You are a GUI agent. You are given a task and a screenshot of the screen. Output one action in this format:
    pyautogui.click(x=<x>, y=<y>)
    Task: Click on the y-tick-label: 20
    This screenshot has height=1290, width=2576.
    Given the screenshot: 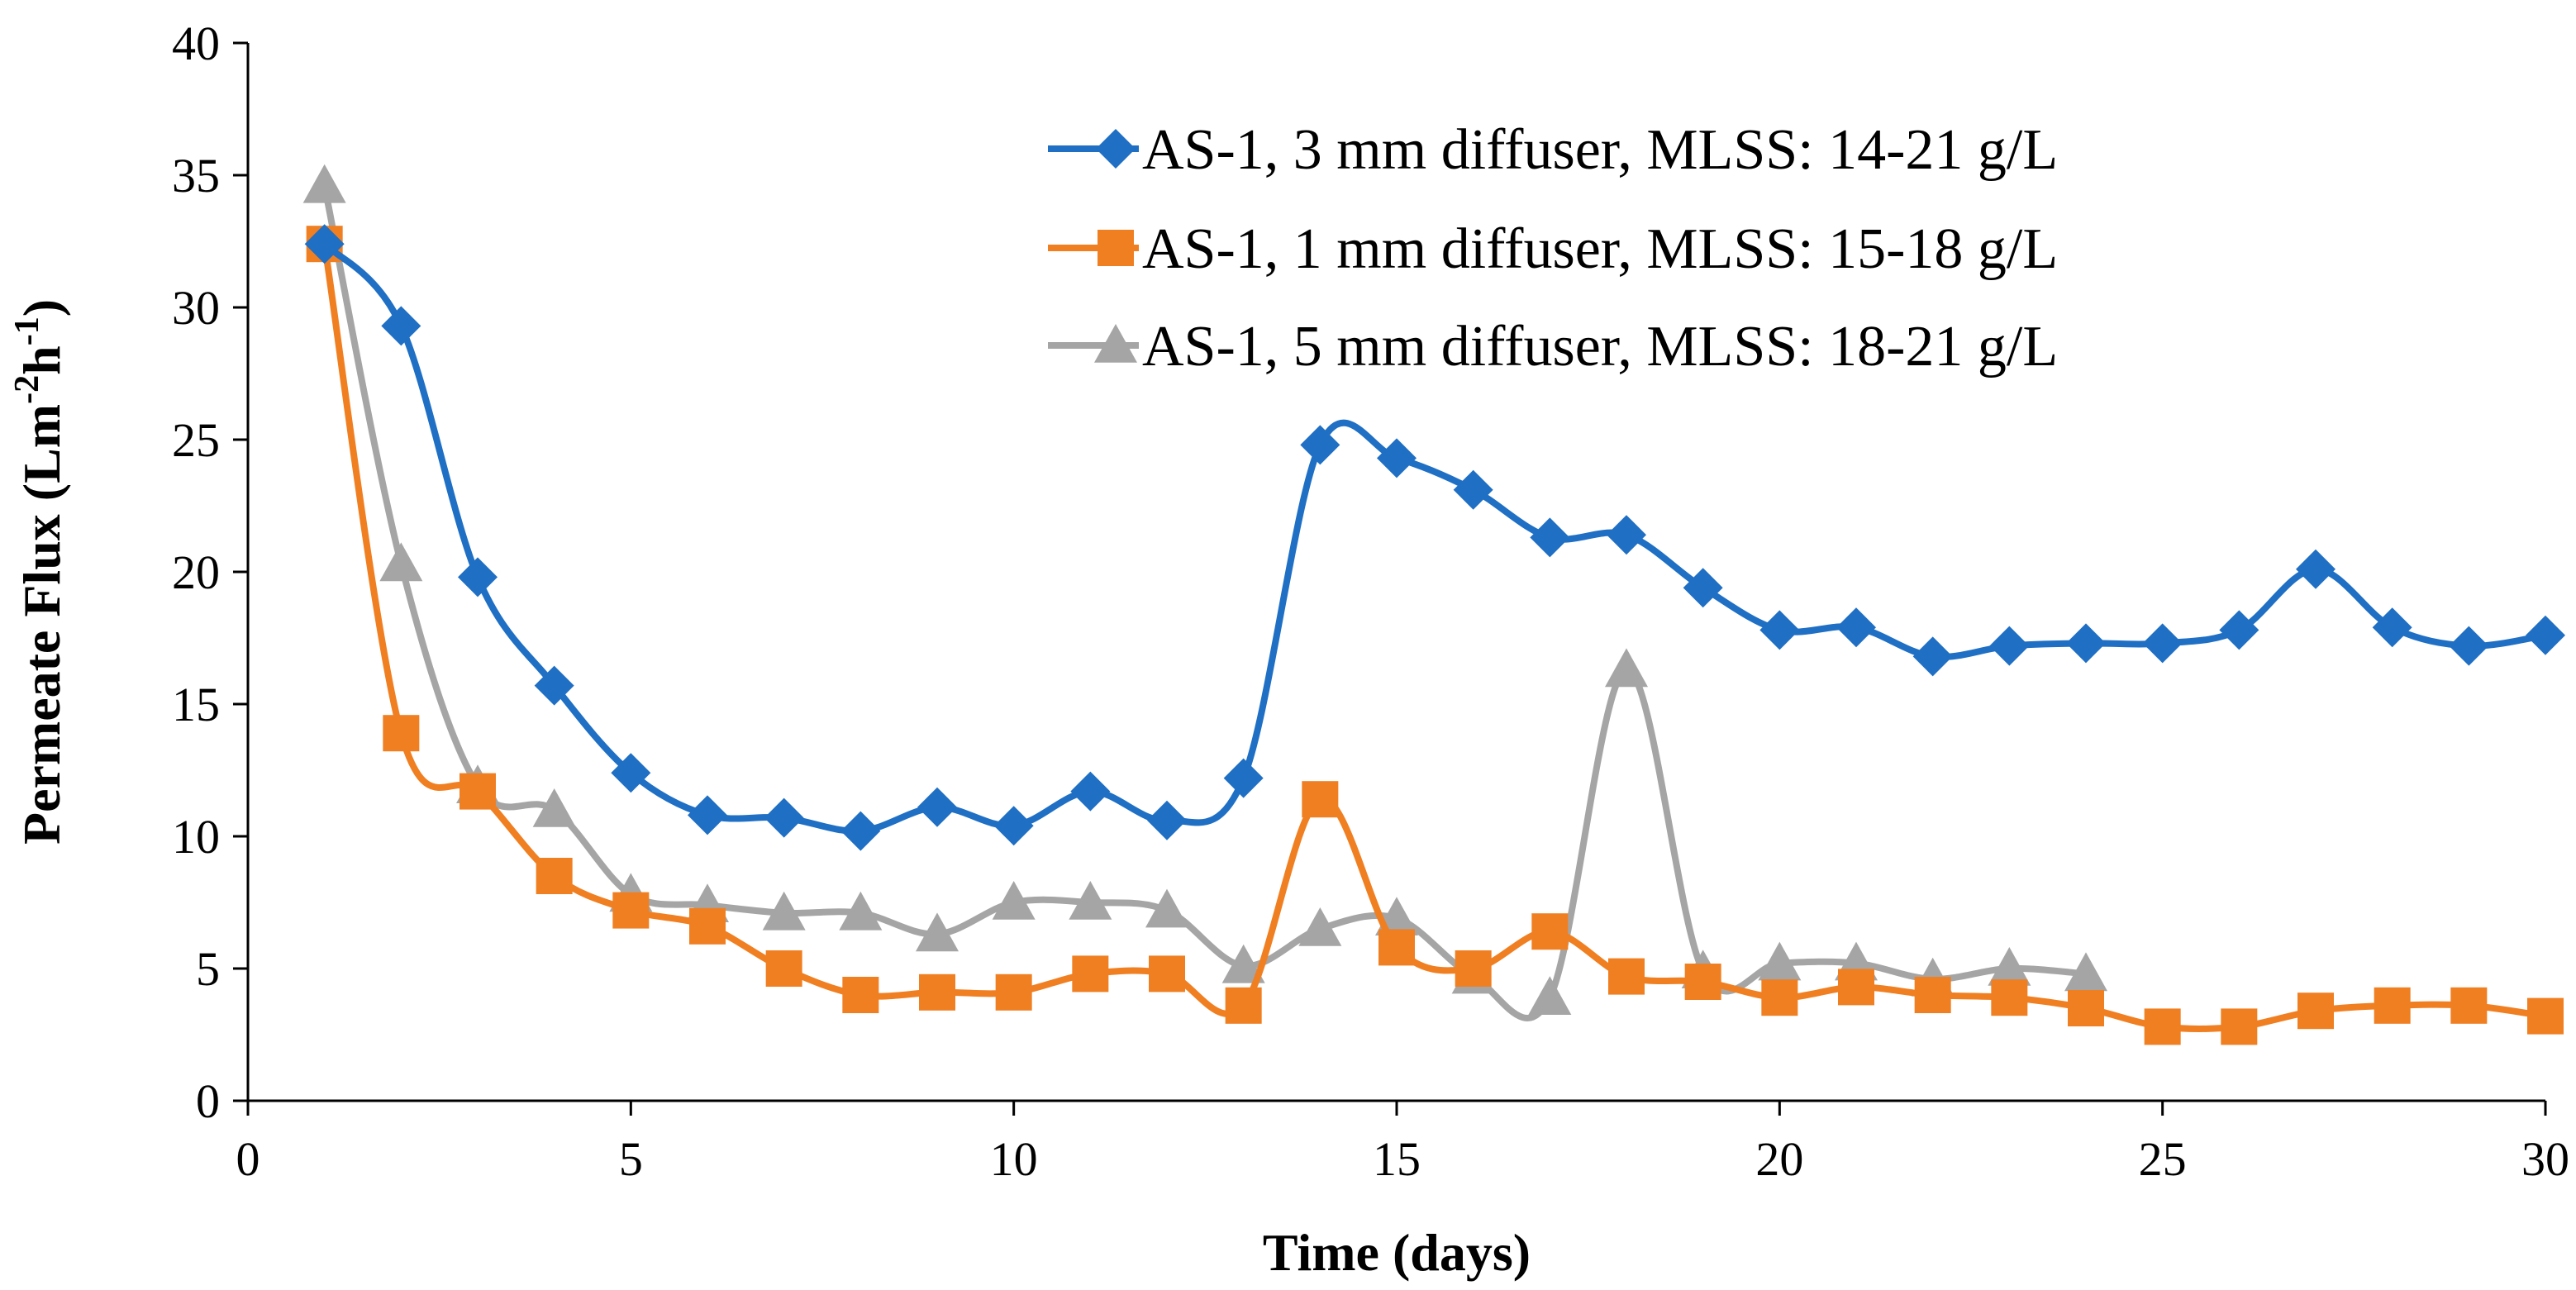 What is the action you would take?
    pyautogui.click(x=196, y=572)
    